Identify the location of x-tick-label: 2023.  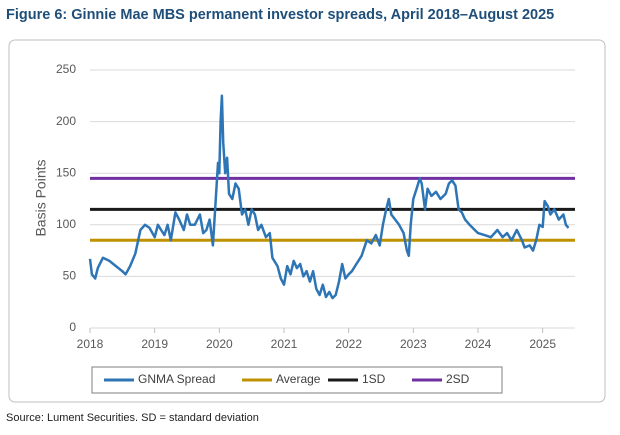
(413, 344).